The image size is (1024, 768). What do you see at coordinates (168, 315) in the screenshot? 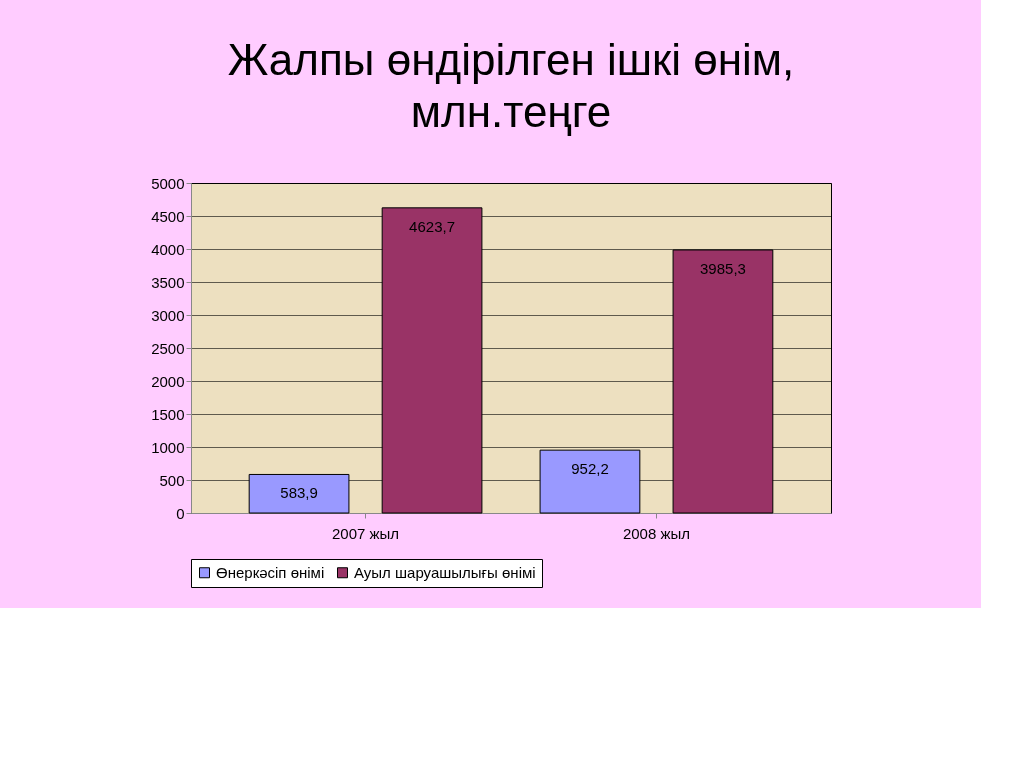
I see `y-tick-label: 3000` at bounding box center [168, 315].